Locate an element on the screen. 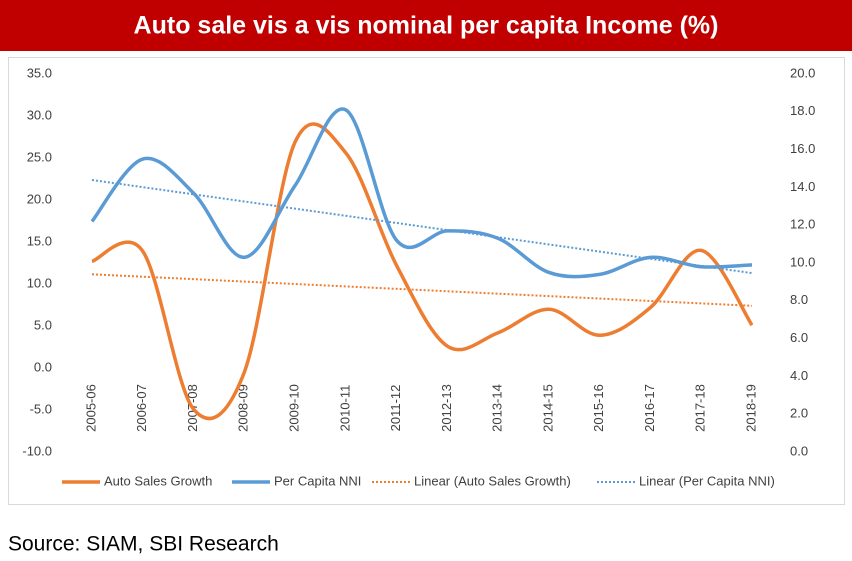 The height and width of the screenshot is (561, 852). legend-label: Auto Sales Growth is located at coordinates (158, 480).